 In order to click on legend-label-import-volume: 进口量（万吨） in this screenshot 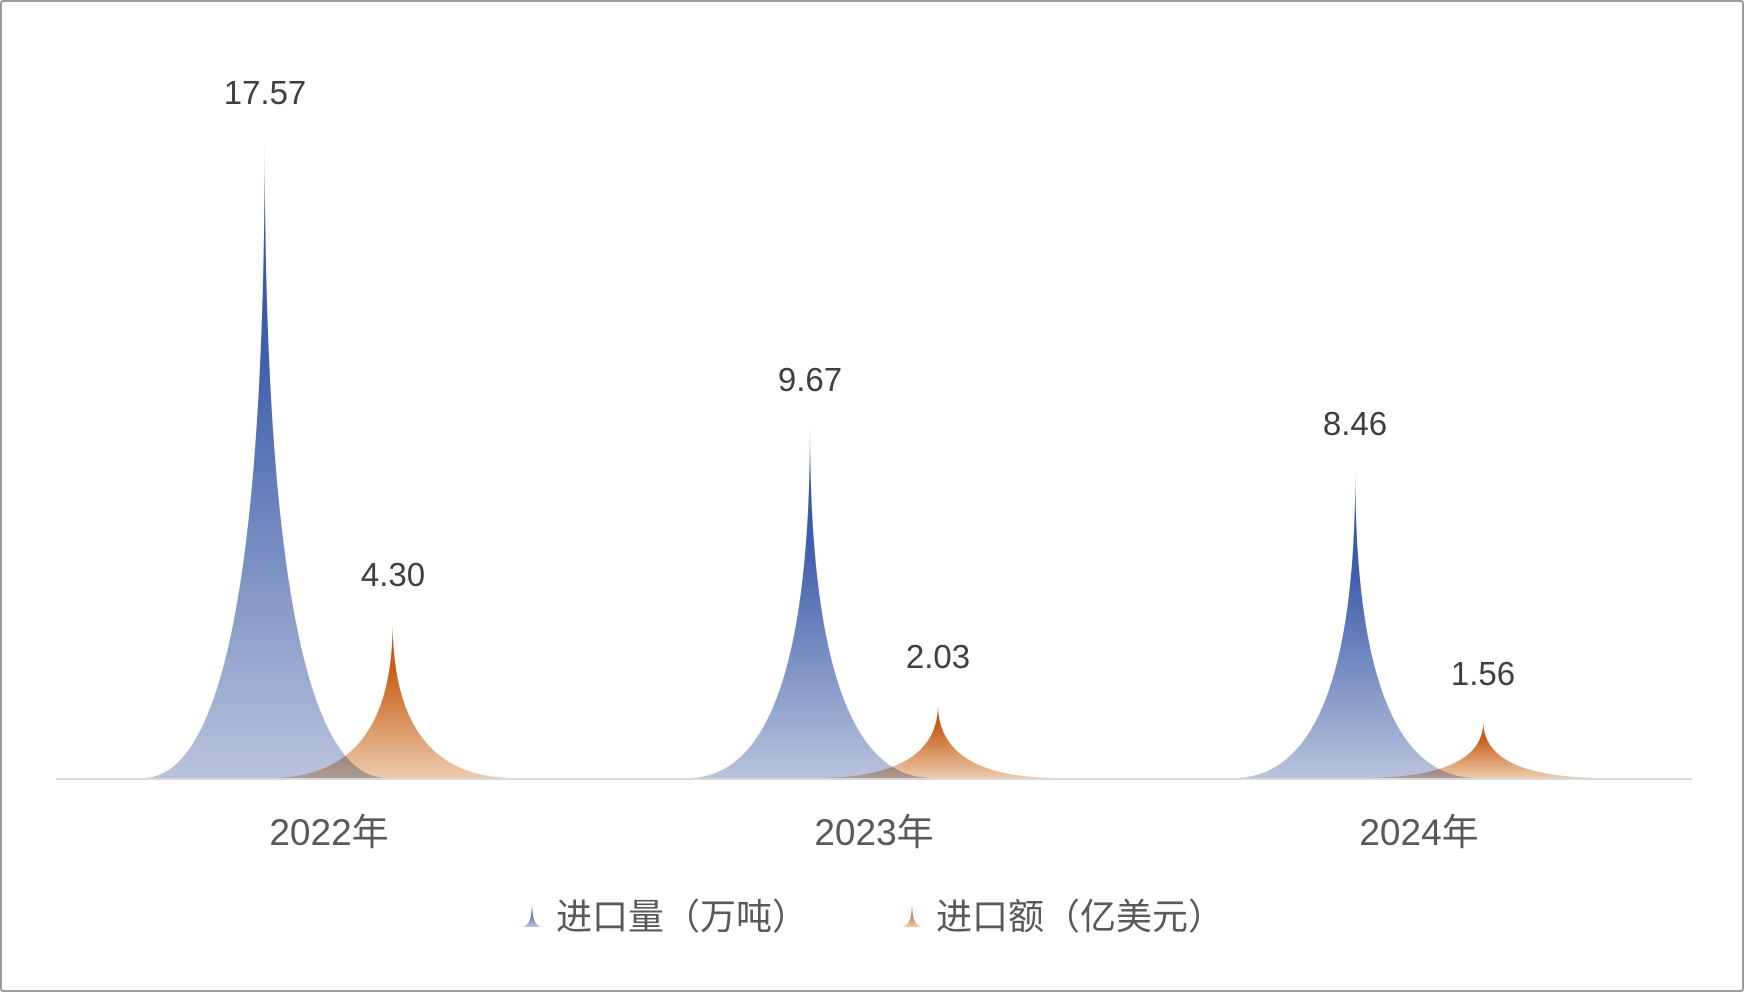, I will do `click(681, 916)`.